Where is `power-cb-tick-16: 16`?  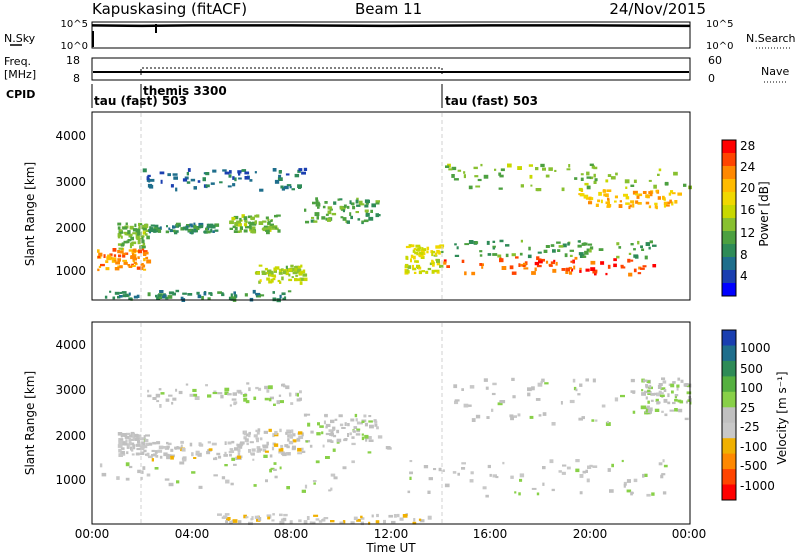
power-cb-tick-16: 16 is located at coordinates (747, 210).